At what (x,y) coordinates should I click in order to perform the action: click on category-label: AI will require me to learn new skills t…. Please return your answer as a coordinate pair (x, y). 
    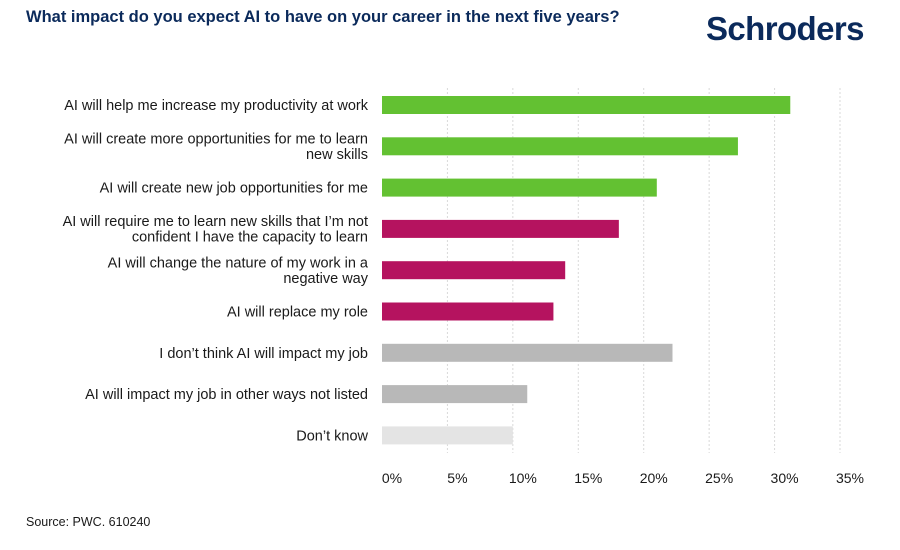
    Looking at the image, I should click on (215, 230).